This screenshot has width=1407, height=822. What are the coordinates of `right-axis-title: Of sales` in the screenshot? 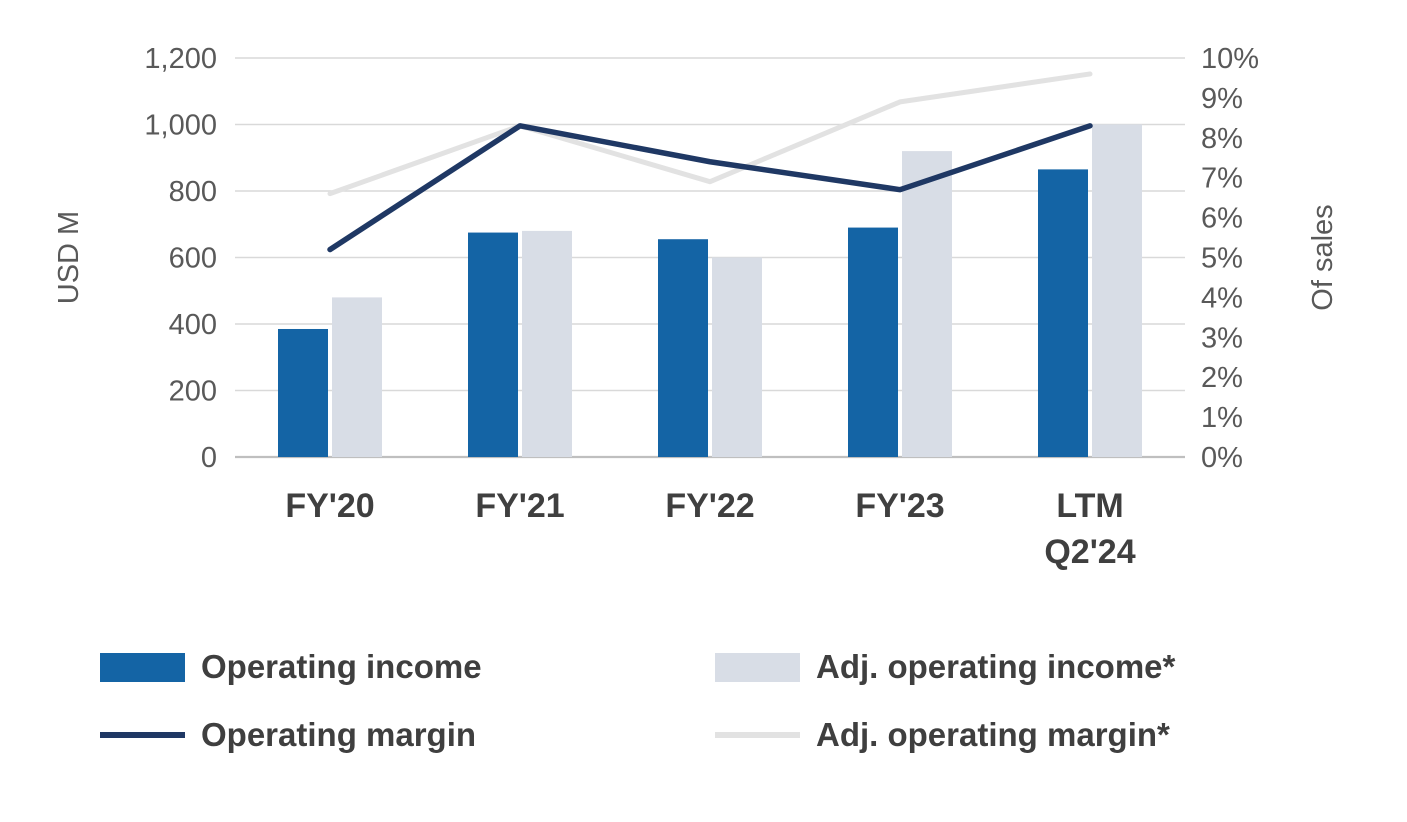 It's located at (1323, 257).